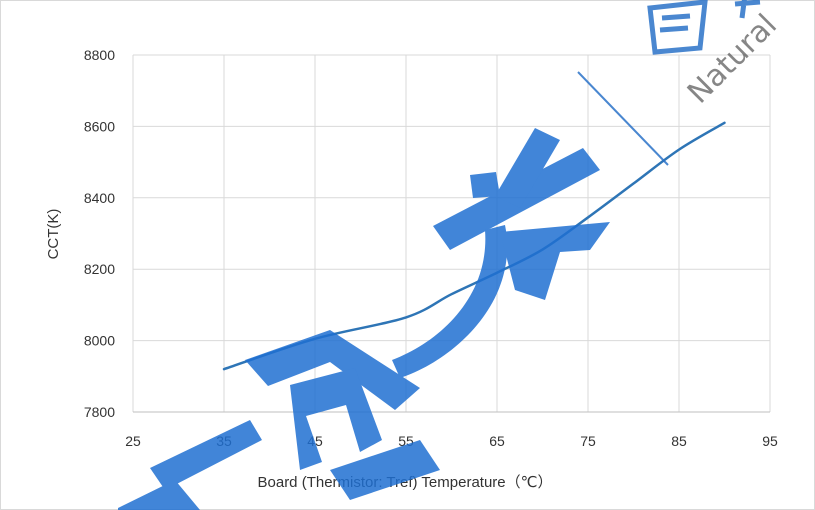 The image size is (815, 510). Describe the element at coordinates (99, 233) in the screenshot. I see `y-axis-ticks: 7800 8000 8200 8400 8600 8800` at that location.